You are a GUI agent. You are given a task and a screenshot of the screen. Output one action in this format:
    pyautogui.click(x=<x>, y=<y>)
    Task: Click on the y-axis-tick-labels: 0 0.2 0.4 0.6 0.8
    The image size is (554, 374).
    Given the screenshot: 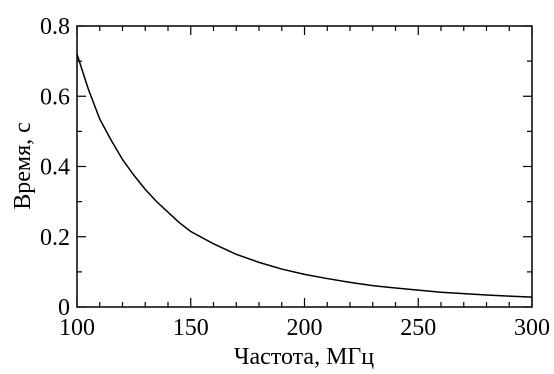 What is the action you would take?
    pyautogui.click(x=55, y=167)
    